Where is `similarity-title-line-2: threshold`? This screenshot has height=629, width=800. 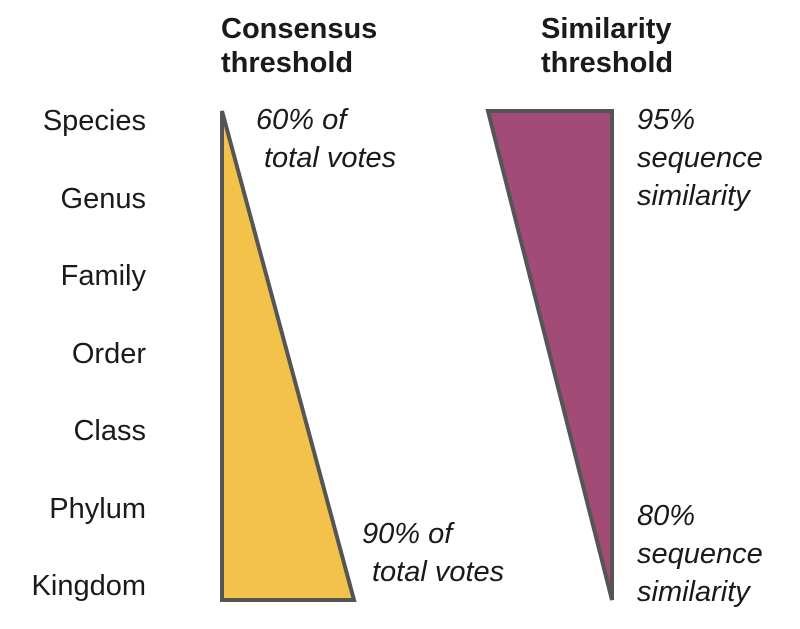
similarity-title-line-2: threshold is located at coordinates (607, 63).